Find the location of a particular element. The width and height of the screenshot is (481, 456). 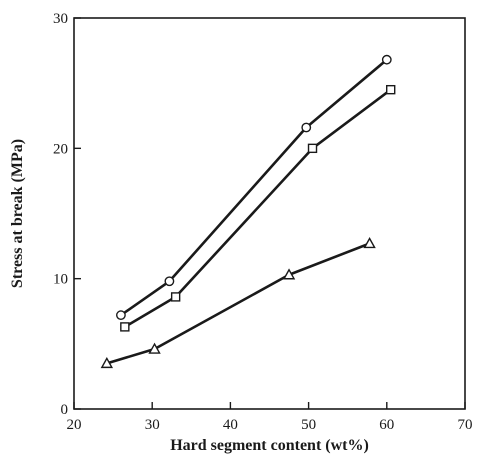

x-tick-label: 40 is located at coordinates (230, 425).